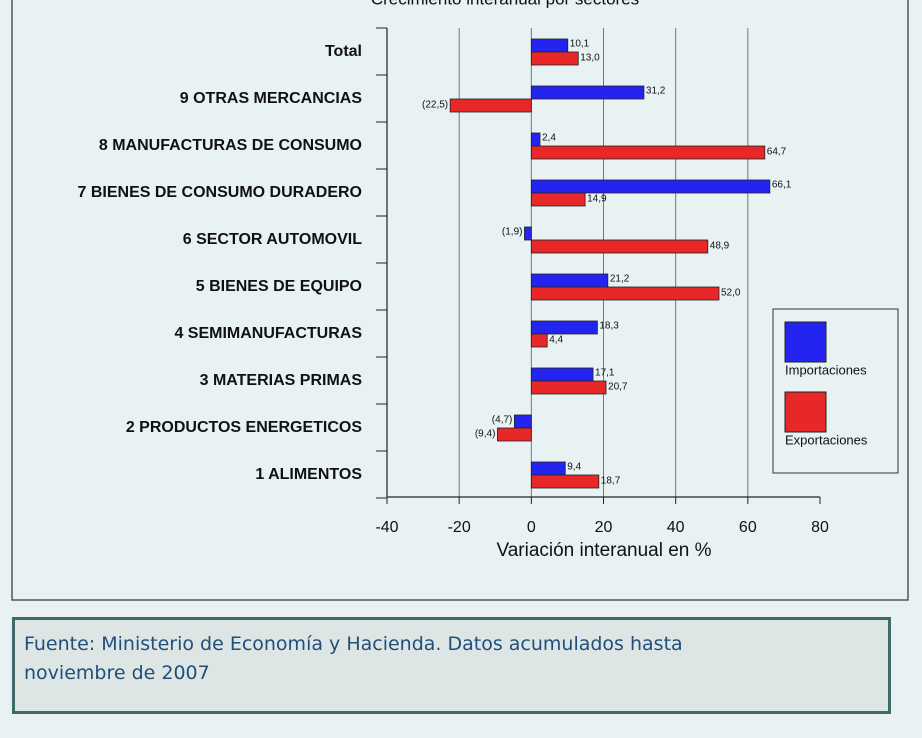 This screenshot has width=922, height=738. Describe the element at coordinates (782, 185) in the screenshot. I see `value-label: 66,1` at that location.